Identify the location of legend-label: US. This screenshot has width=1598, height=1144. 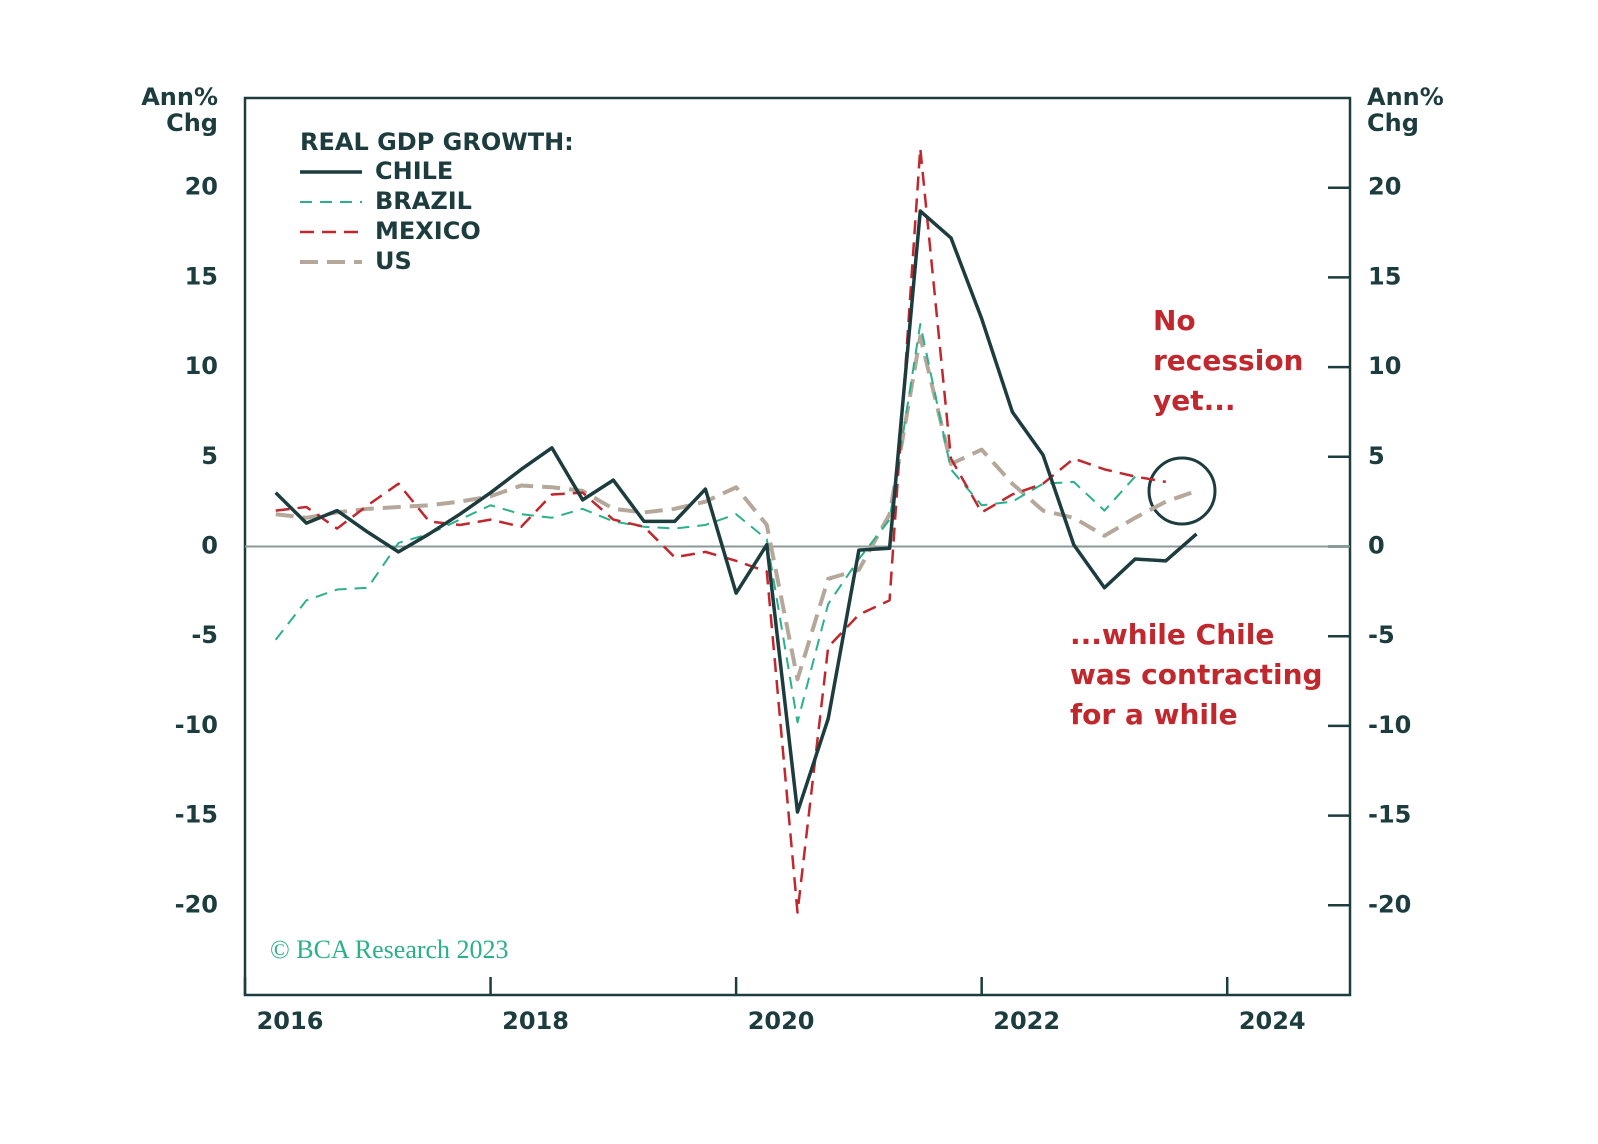
(393, 261).